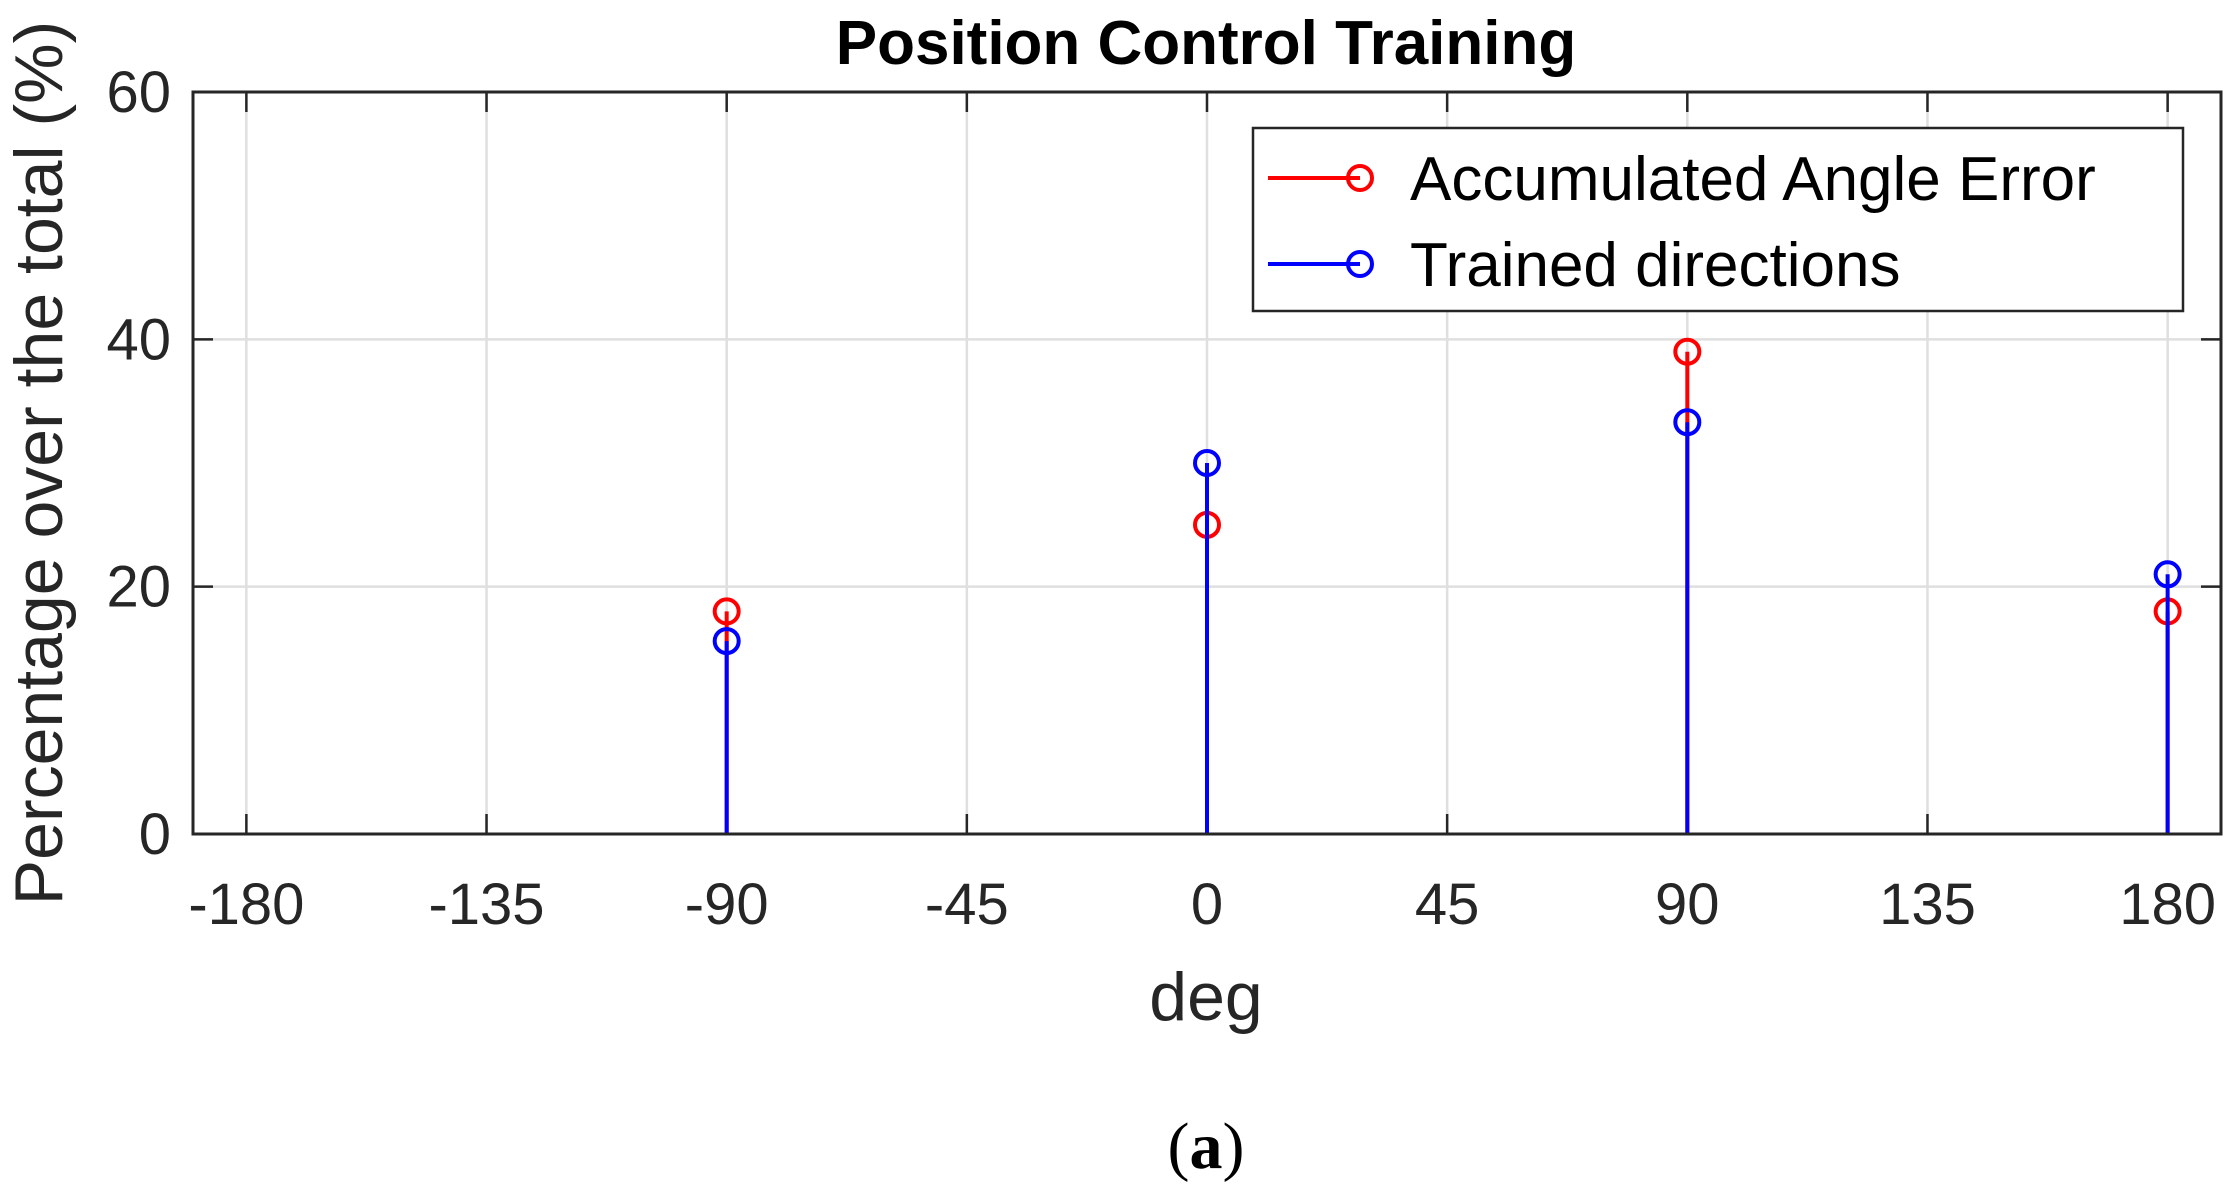 This screenshot has width=2234, height=1197. Describe the element at coordinates (1206, 43) in the screenshot. I see `chart-title: Position Control Training` at that location.